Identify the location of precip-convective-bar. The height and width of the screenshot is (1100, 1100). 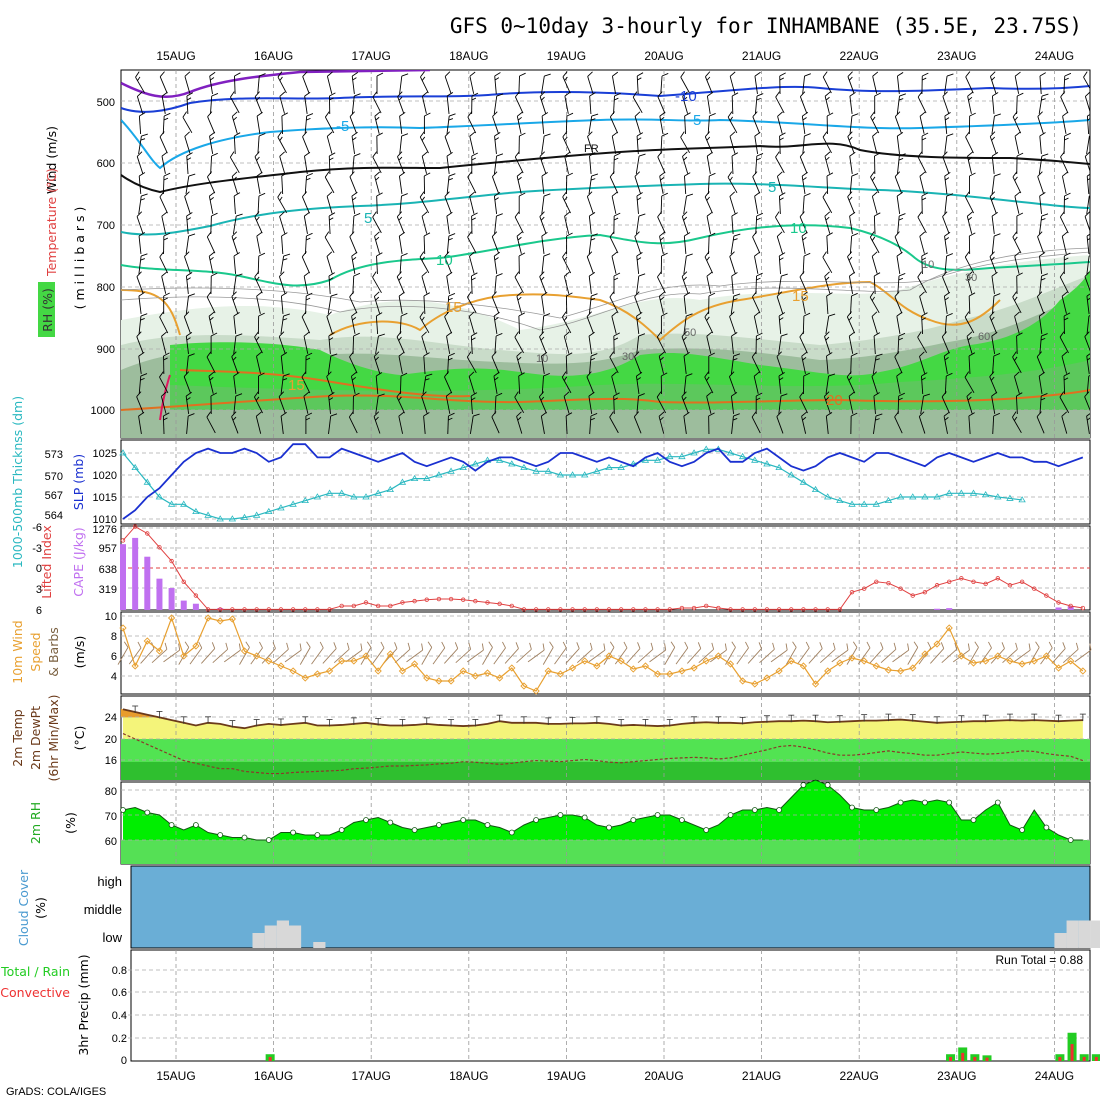
(1084, 1058).